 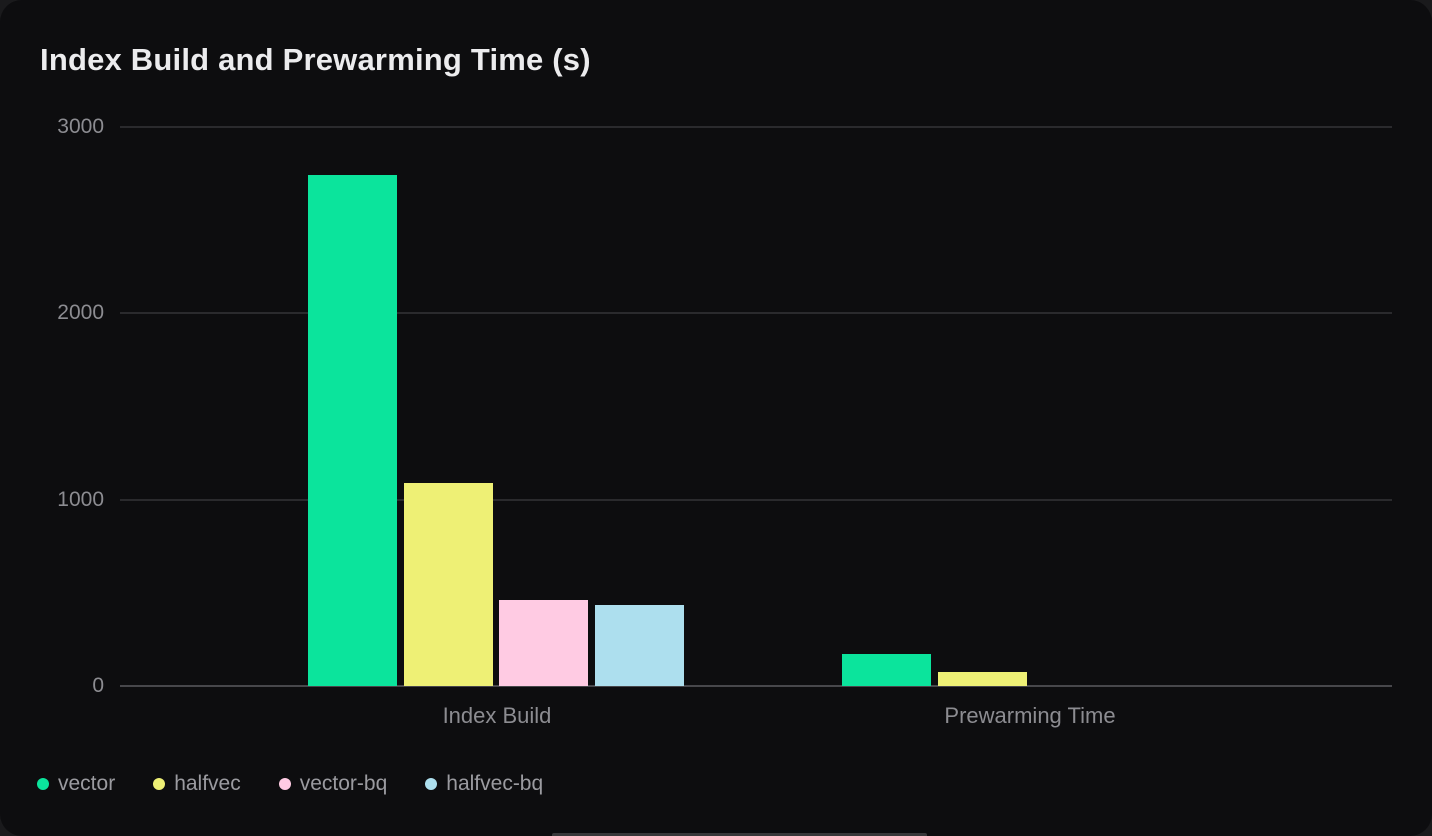 I want to click on legend-label: halfvec, so click(x=207, y=783).